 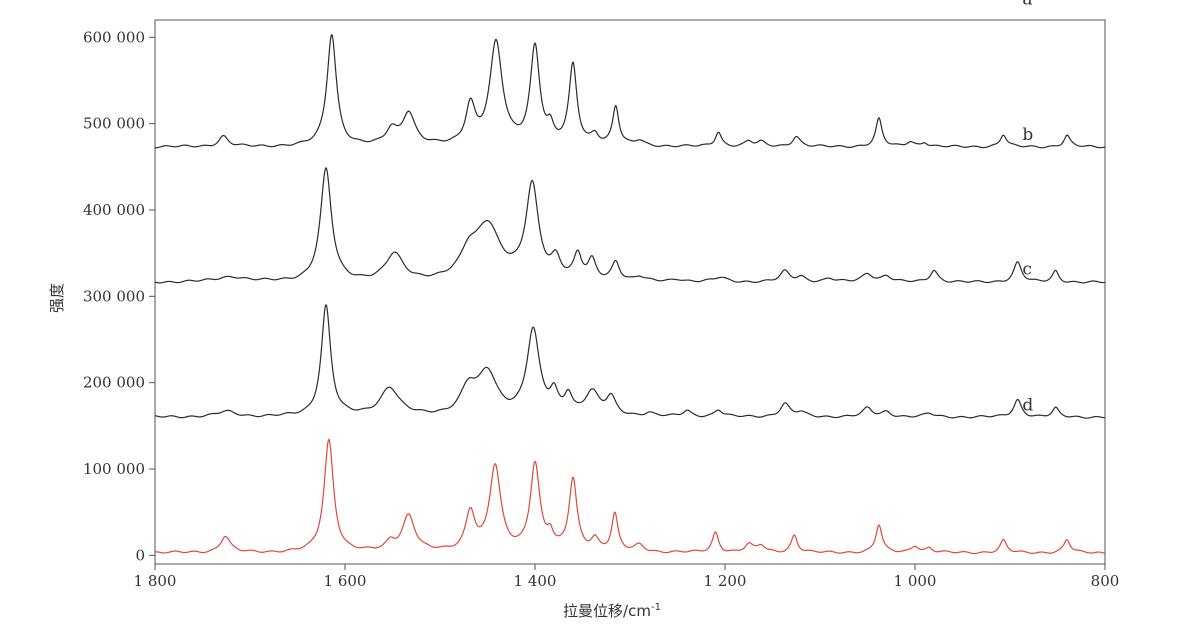 What do you see at coordinates (57, 298) in the screenshot?
I see `y-axis-label: 强度` at bounding box center [57, 298].